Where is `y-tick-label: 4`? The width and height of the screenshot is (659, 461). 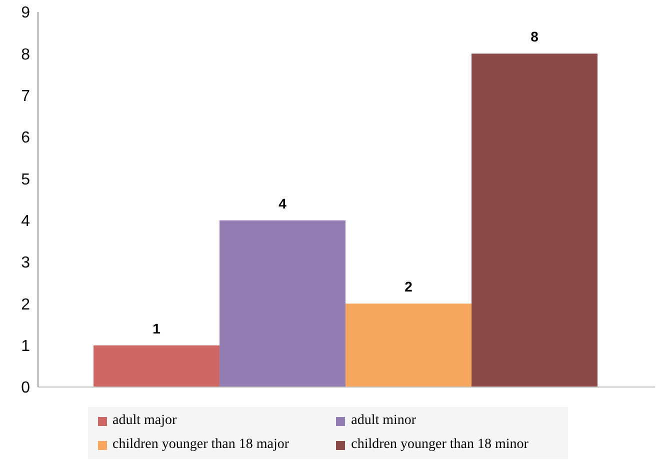 y-tick-label: 4 is located at coordinates (25, 221).